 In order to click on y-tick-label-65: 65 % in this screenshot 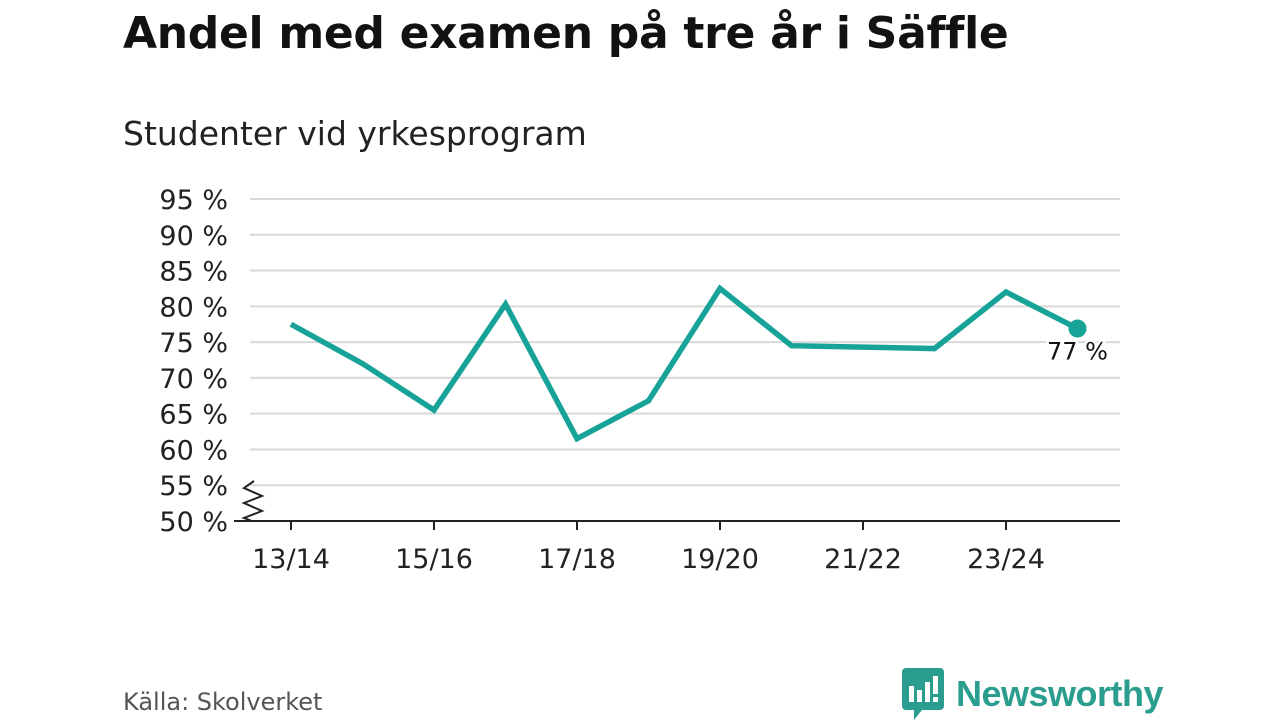, I will do `click(193, 415)`.